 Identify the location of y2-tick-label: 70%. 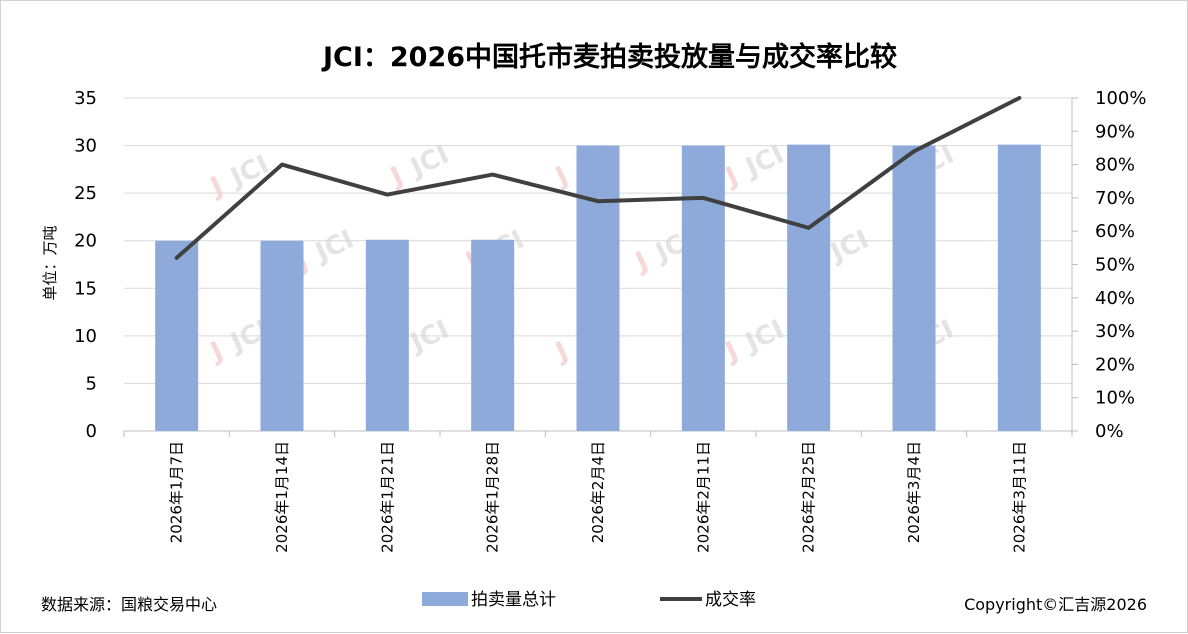
(1115, 198).